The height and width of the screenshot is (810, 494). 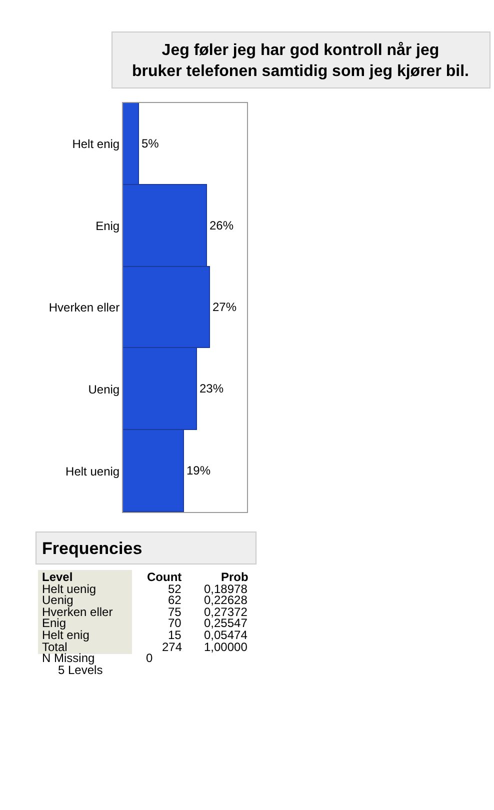 What do you see at coordinates (172, 647) in the screenshot?
I see `text: 274` at bounding box center [172, 647].